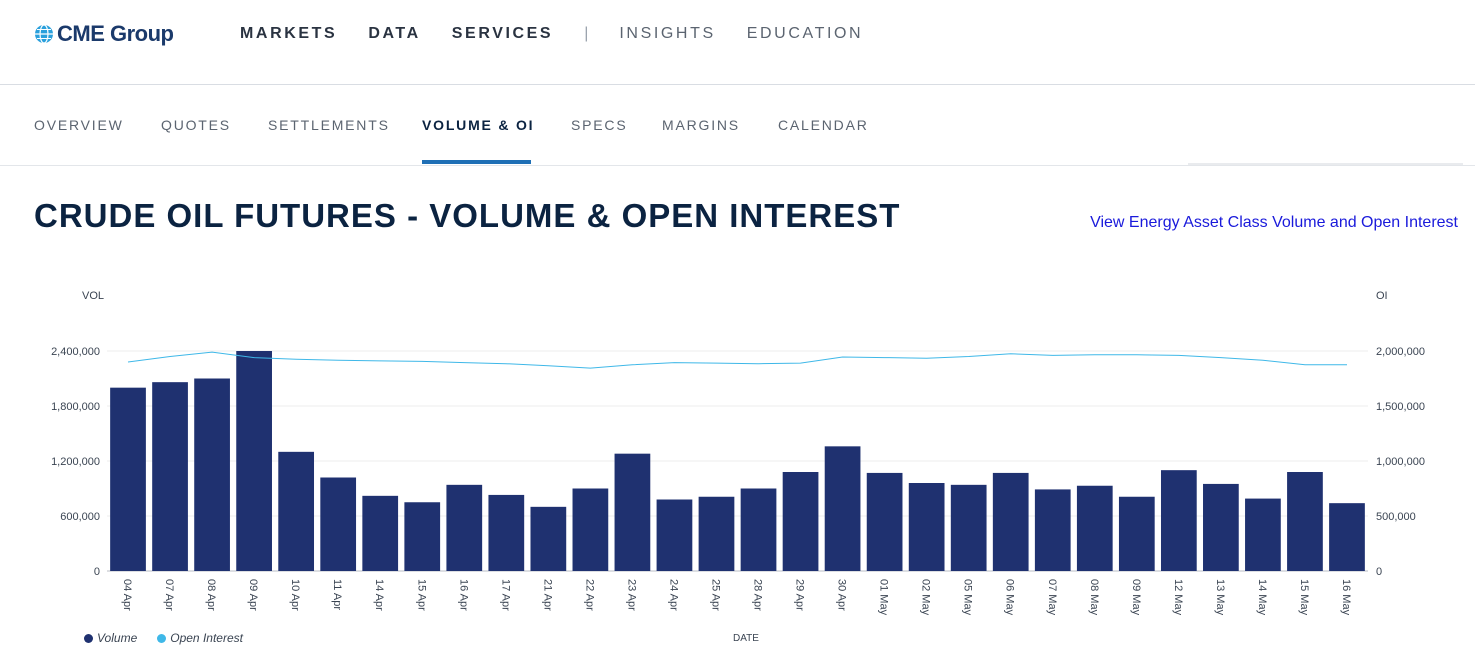 Image resolution: width=1475 pixels, height=663 pixels. I want to click on x-tick-label: 06 May, so click(1010, 597).